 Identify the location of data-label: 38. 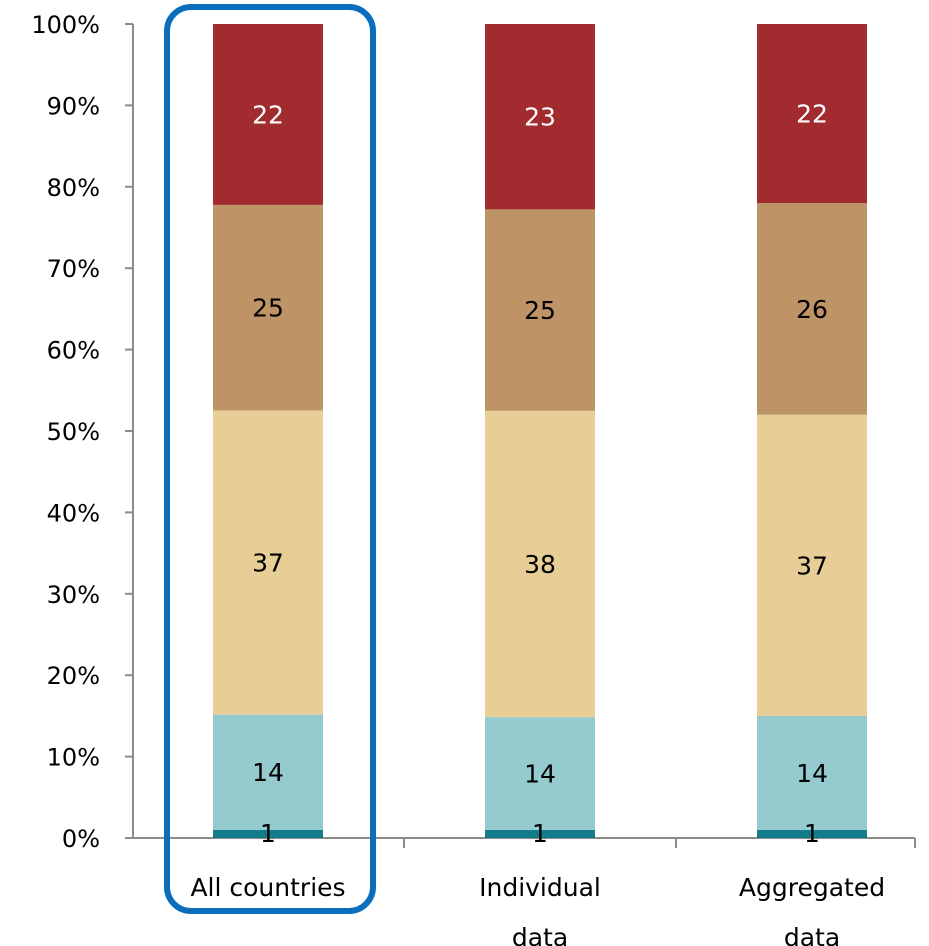
(540, 564).